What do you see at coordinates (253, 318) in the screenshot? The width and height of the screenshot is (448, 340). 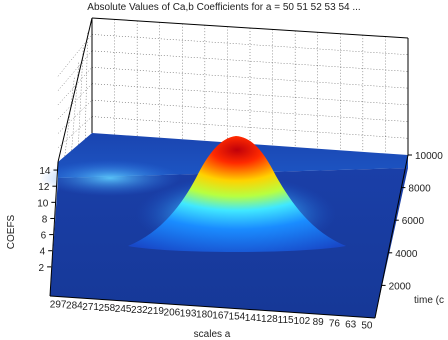 I see `x-tick-label: 141` at bounding box center [253, 318].